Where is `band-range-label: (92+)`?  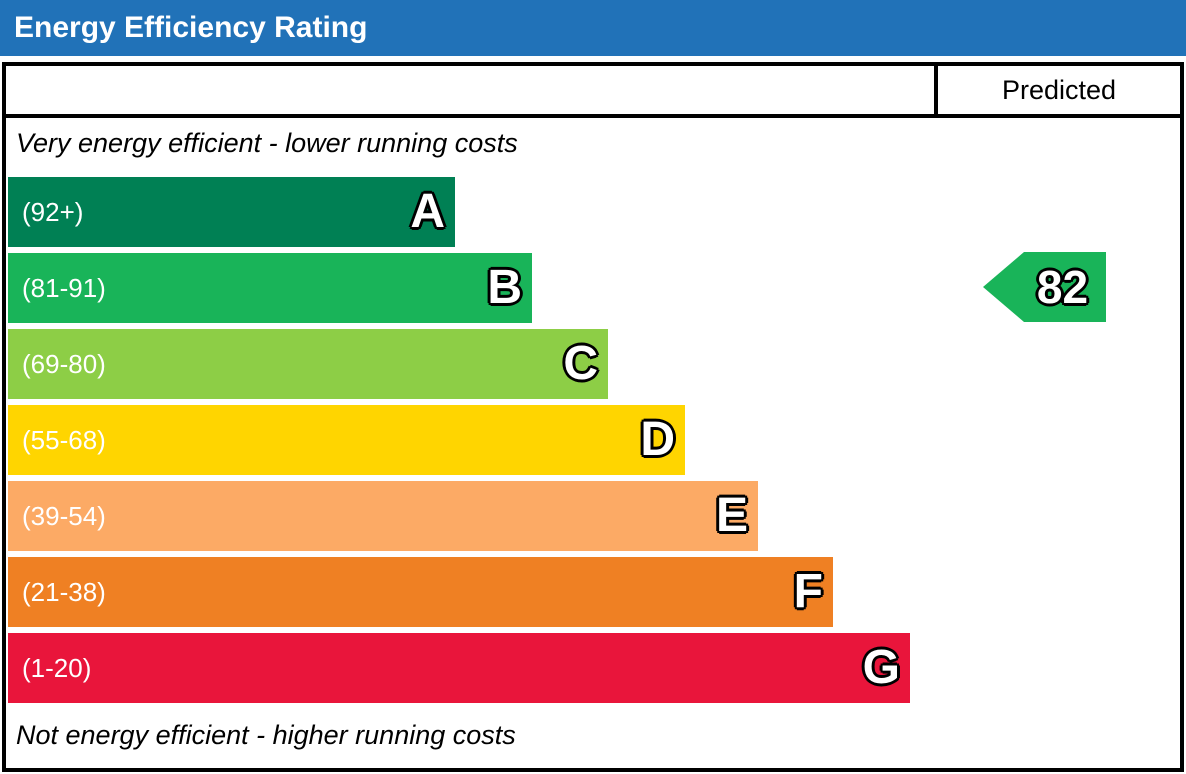 band-range-label: (92+) is located at coordinates (53, 211).